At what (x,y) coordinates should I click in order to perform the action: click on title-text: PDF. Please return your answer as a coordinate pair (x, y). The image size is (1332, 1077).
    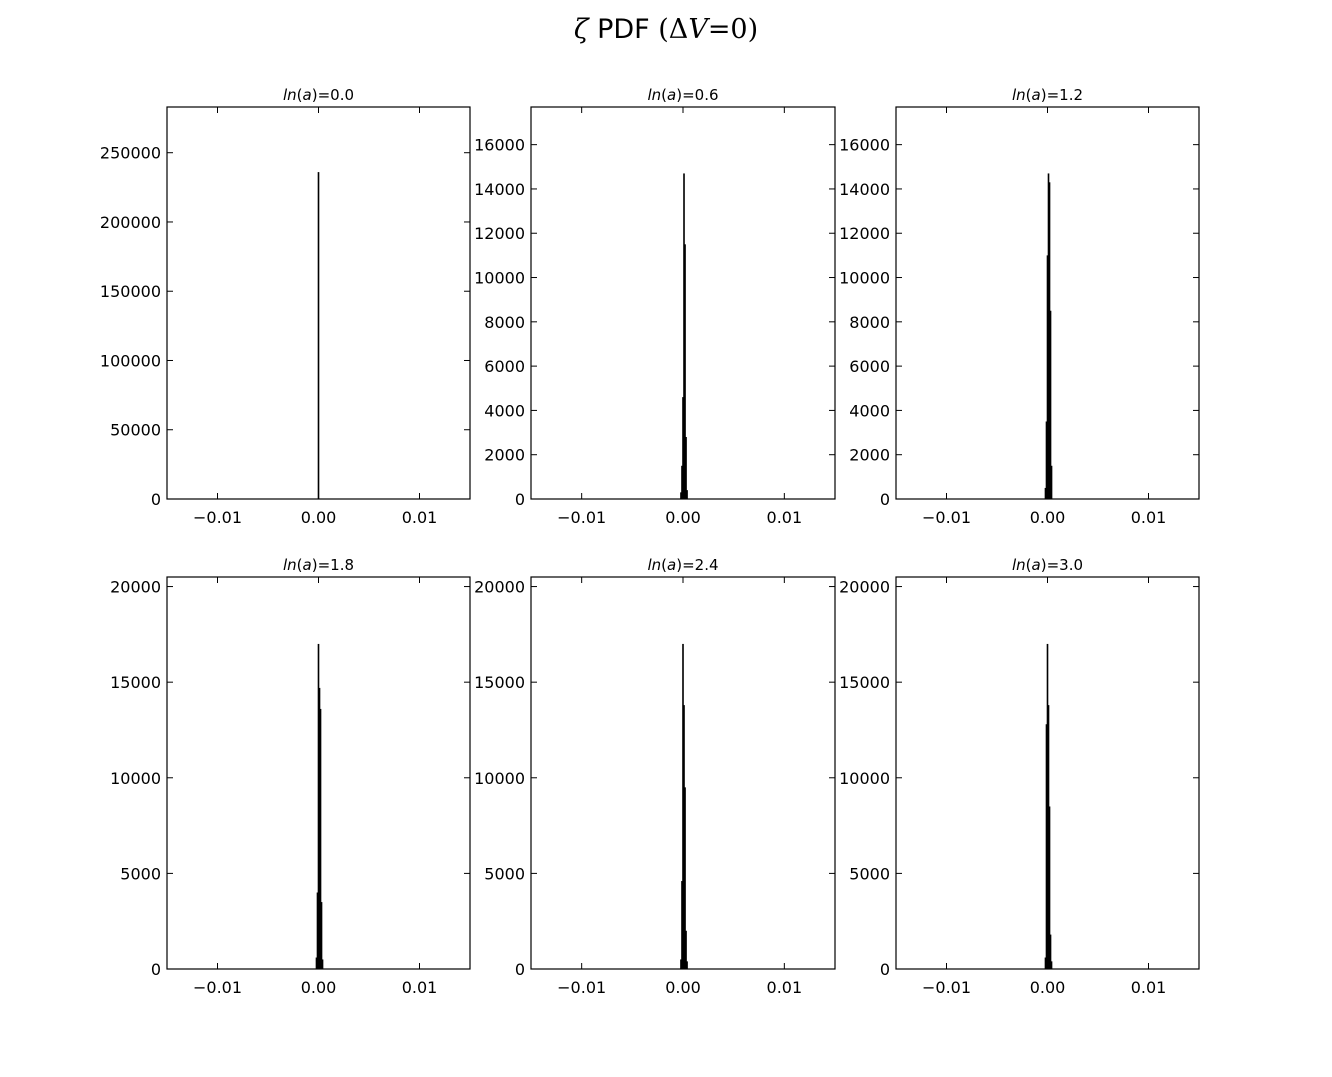
    Looking at the image, I should click on (623, 29).